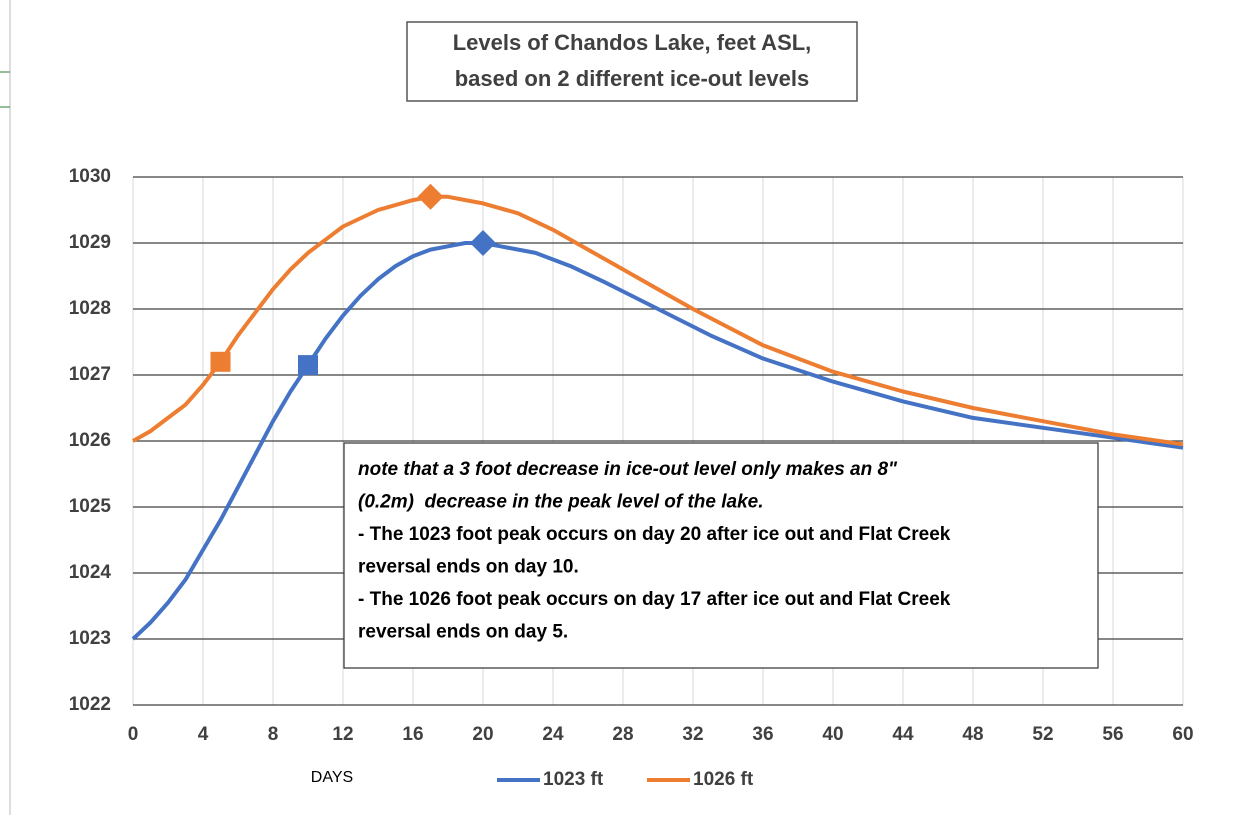 The height and width of the screenshot is (820, 1244). I want to click on x-tick-label: 12, so click(342, 734).